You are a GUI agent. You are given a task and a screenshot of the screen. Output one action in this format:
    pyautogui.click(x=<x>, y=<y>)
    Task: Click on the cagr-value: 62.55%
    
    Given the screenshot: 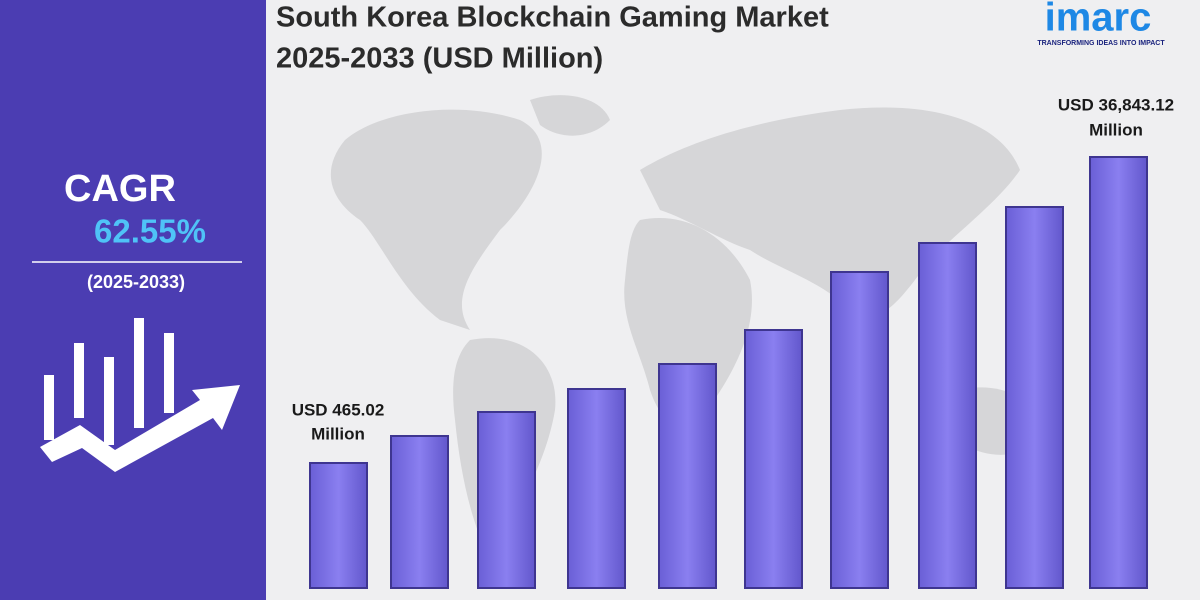 What is the action you would take?
    pyautogui.click(x=150, y=231)
    